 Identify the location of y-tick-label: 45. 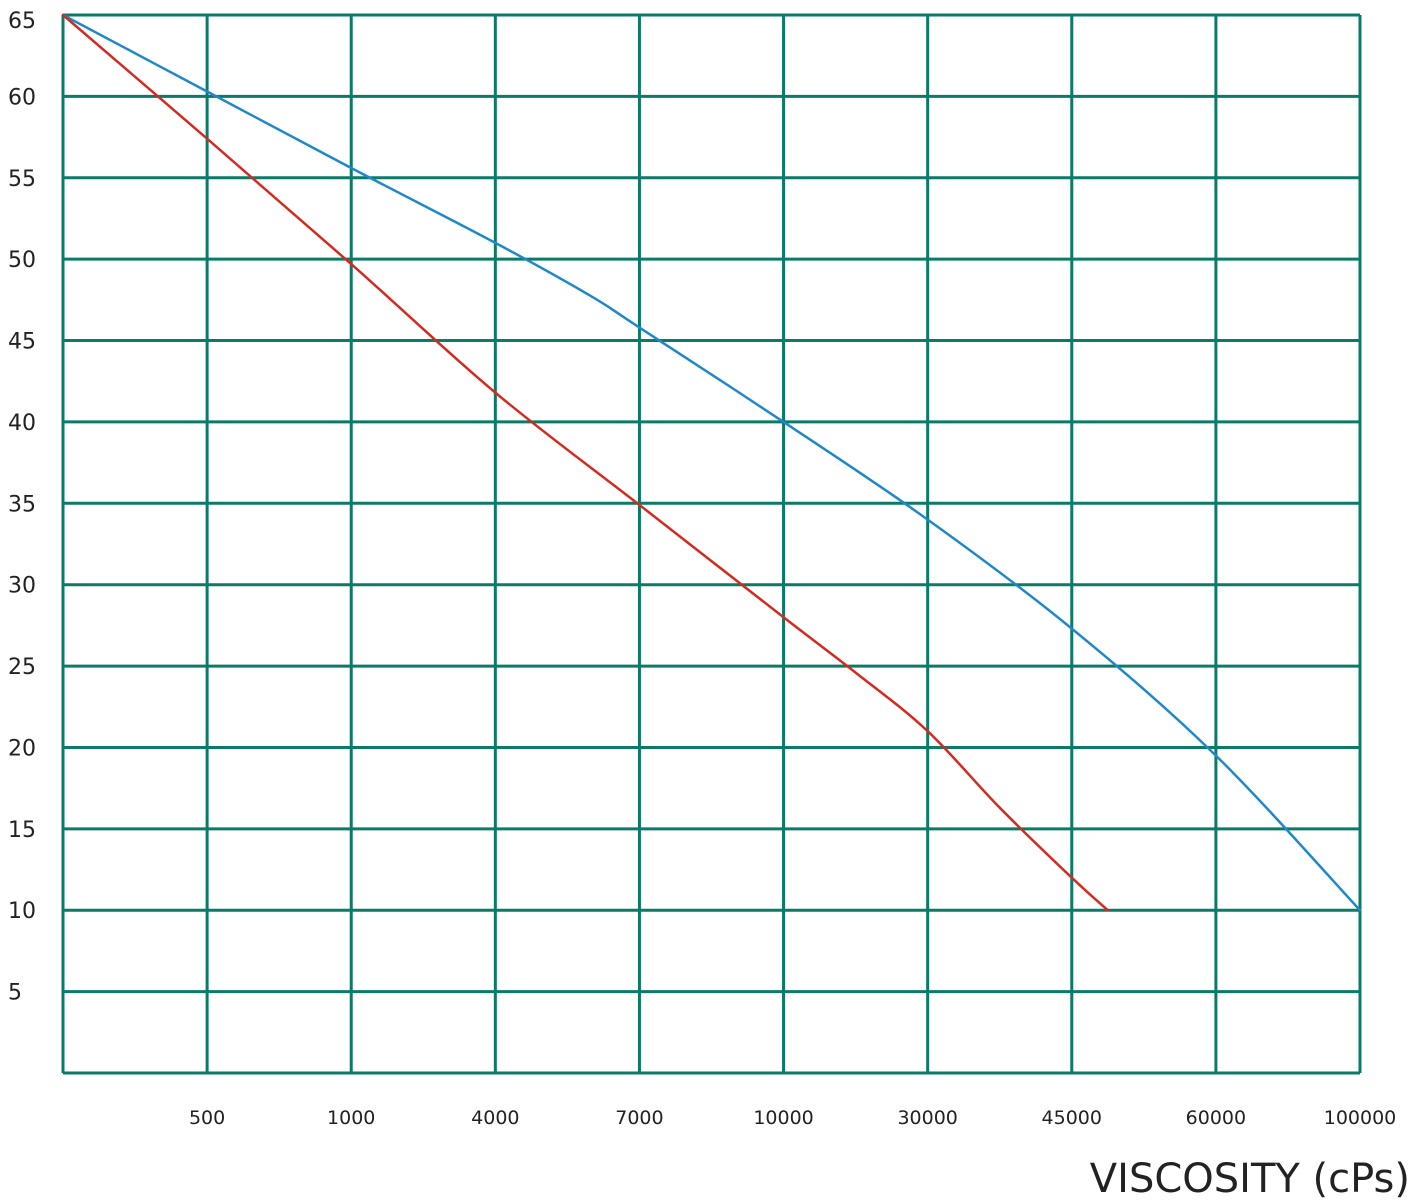
(22, 342).